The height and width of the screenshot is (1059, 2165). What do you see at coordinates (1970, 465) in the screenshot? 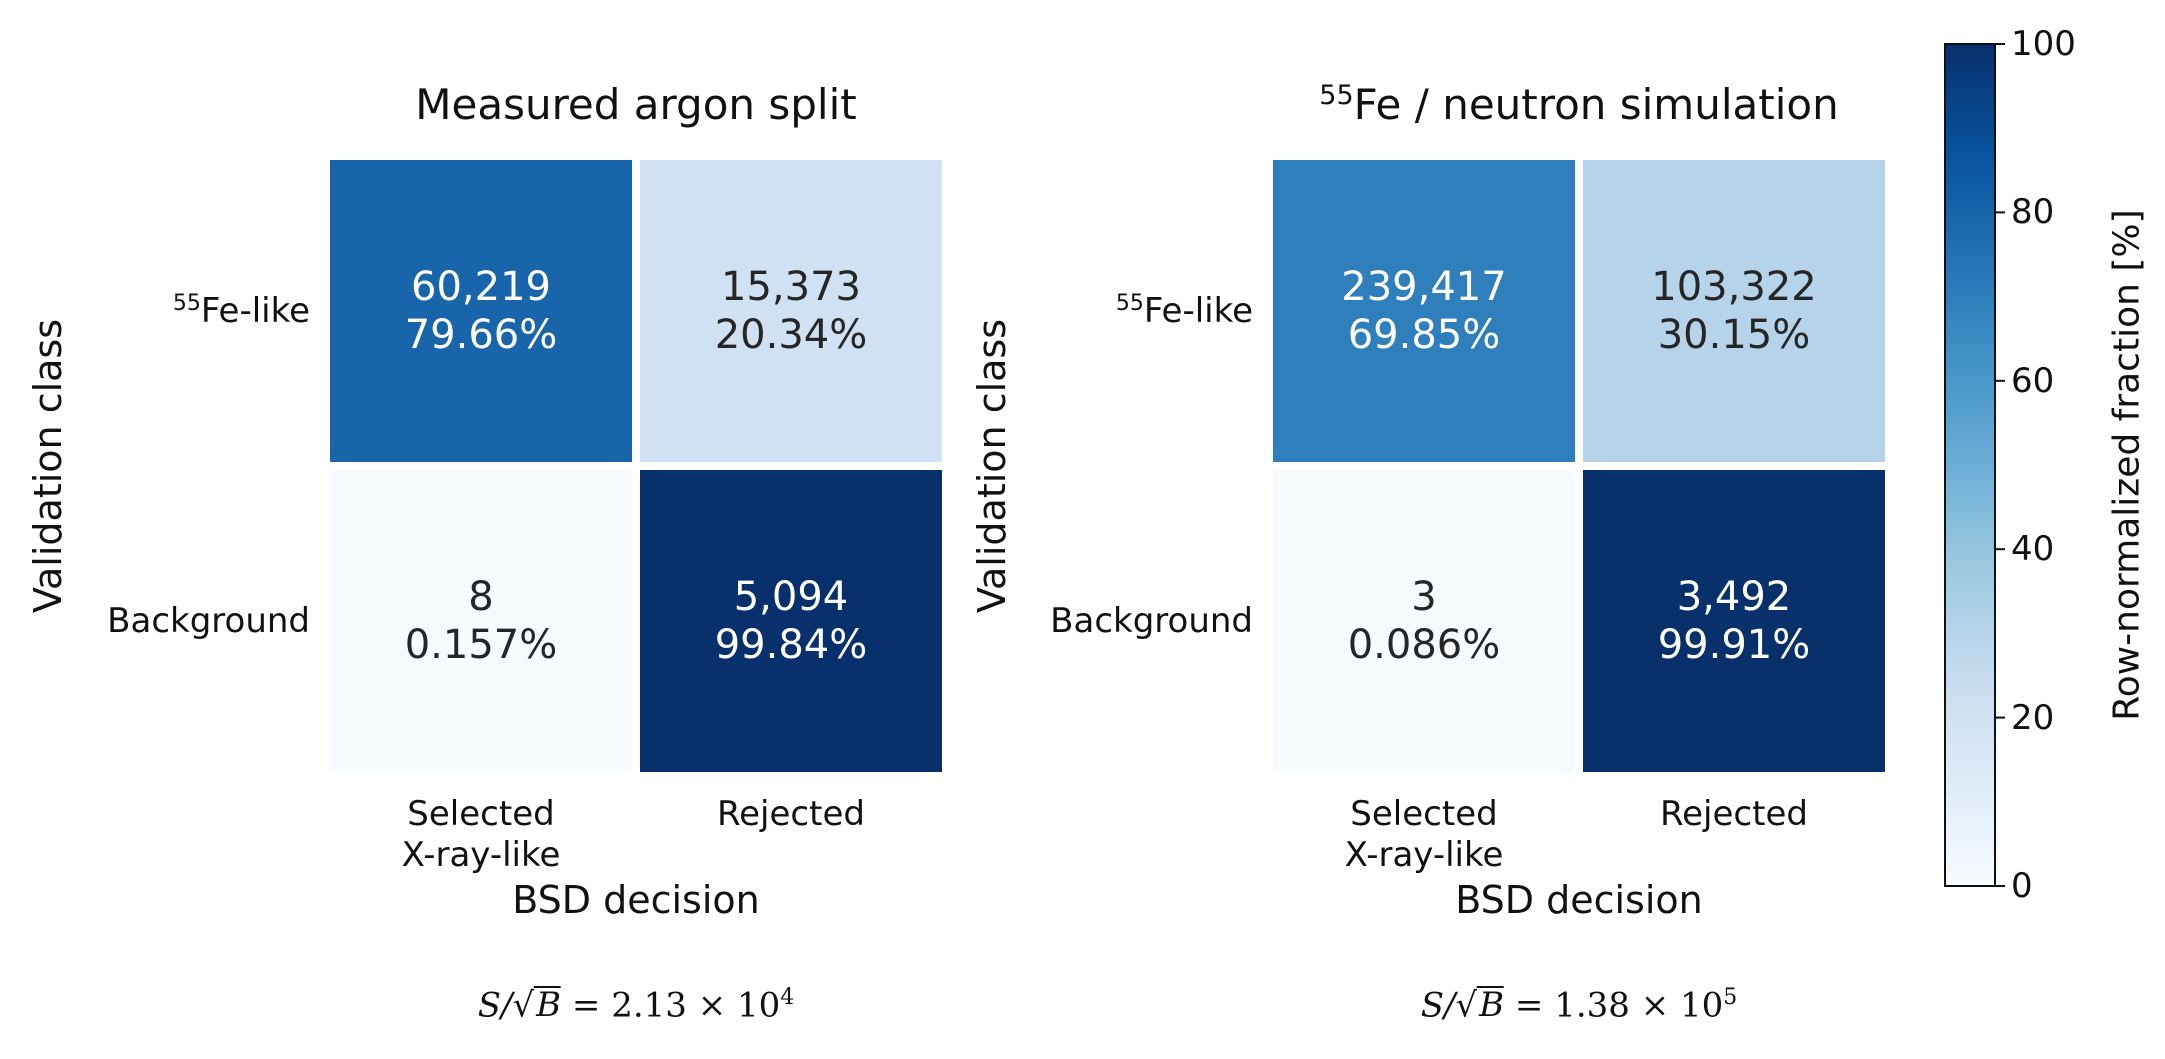
I see `colorbar-gradient` at bounding box center [1970, 465].